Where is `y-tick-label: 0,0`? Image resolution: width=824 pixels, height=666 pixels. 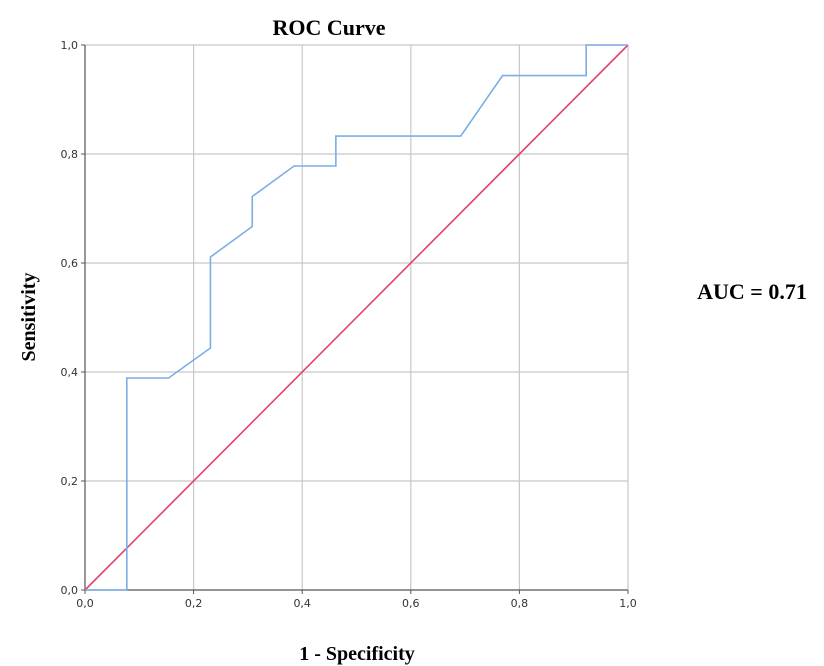 y-tick-label: 0,0 is located at coordinates (70, 590).